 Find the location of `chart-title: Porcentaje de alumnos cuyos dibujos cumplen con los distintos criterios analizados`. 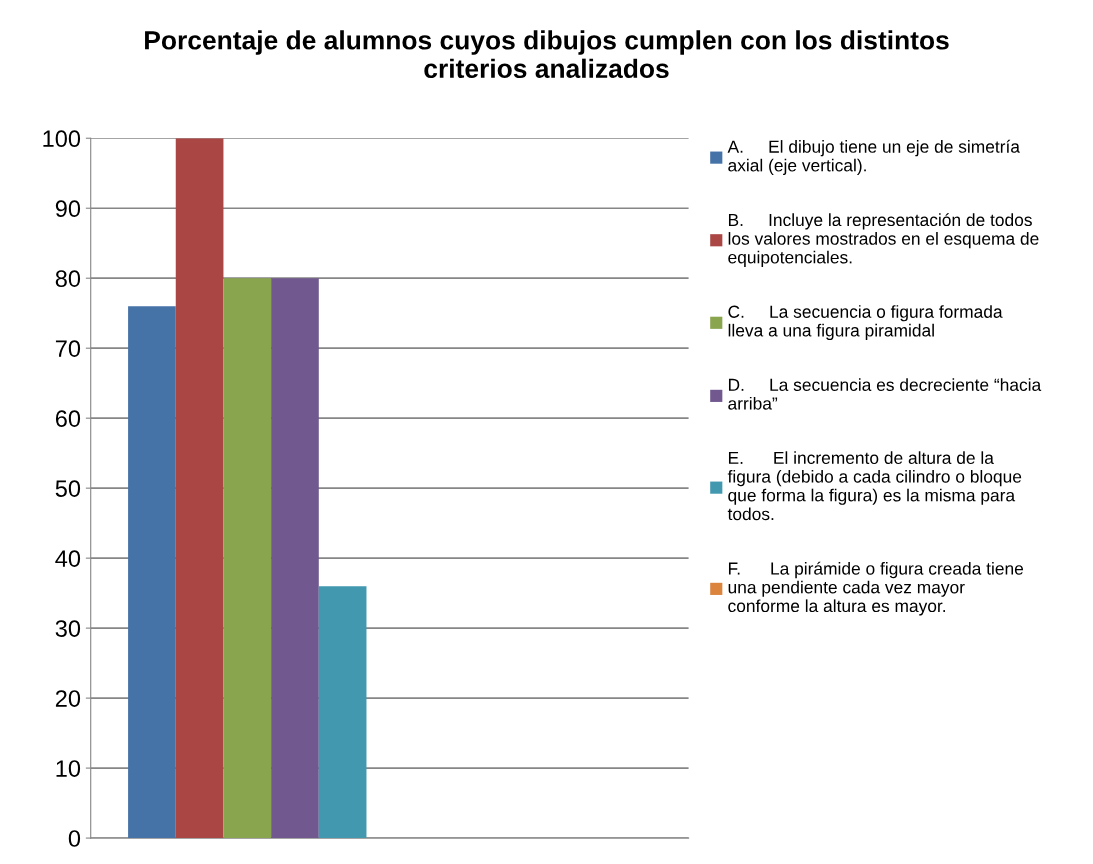

chart-title: Porcentaje de alumnos cuyos dibujos cumplen con los distintos criterios analizados is located at coordinates (547, 54).